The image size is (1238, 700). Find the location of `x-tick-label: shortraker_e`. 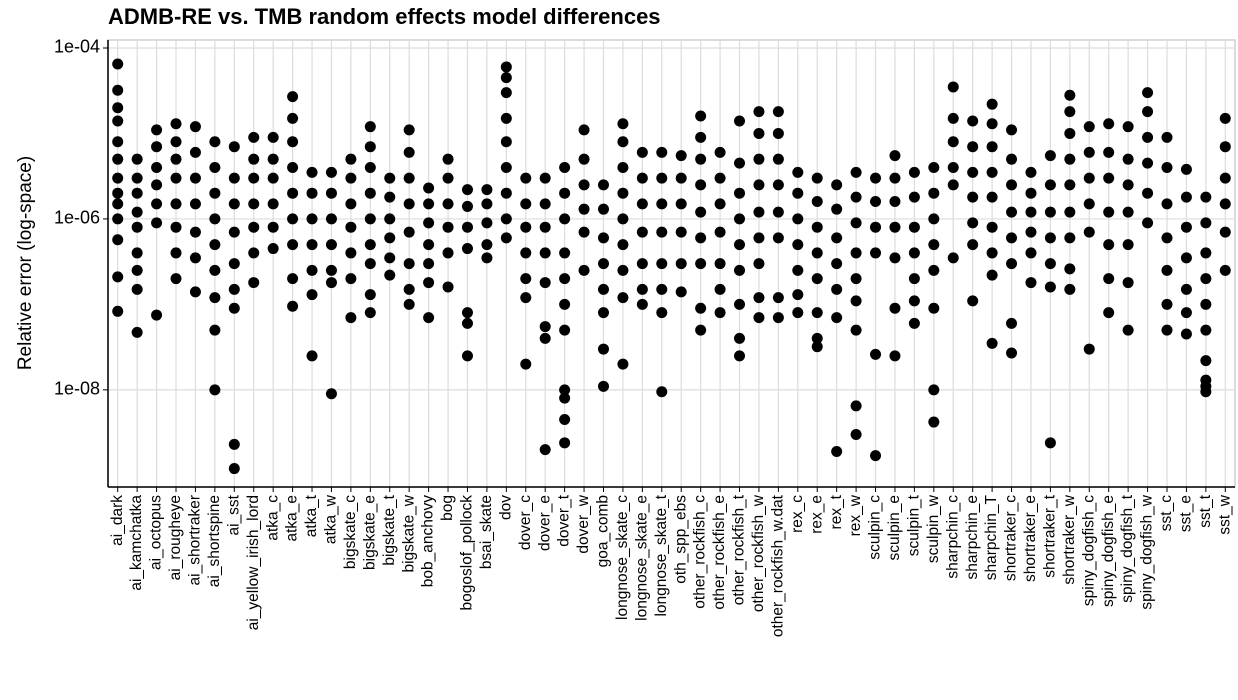

x-tick-label: shortraker_e is located at coordinates (1030, 538).